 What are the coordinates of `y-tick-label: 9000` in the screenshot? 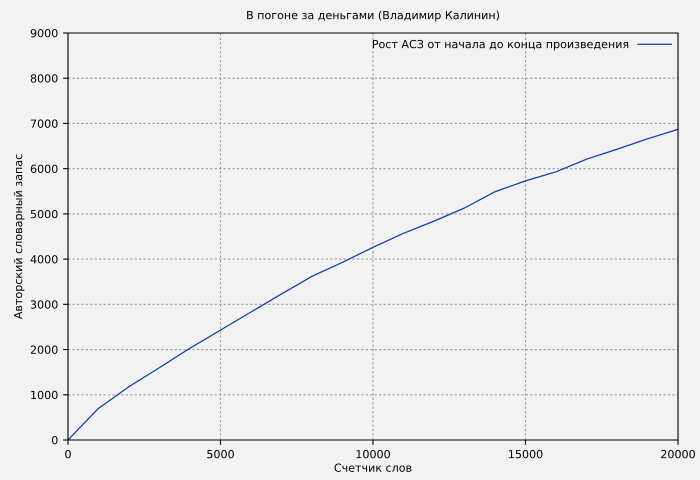 It's located at (44, 33).